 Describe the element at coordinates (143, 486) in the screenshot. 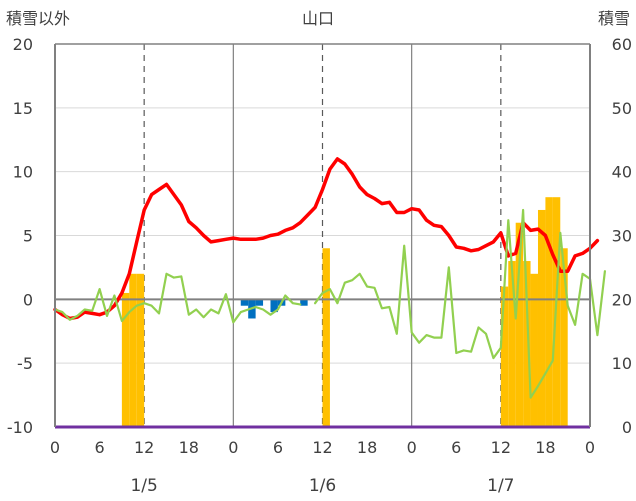

I see `date-label: 1/5` at that location.